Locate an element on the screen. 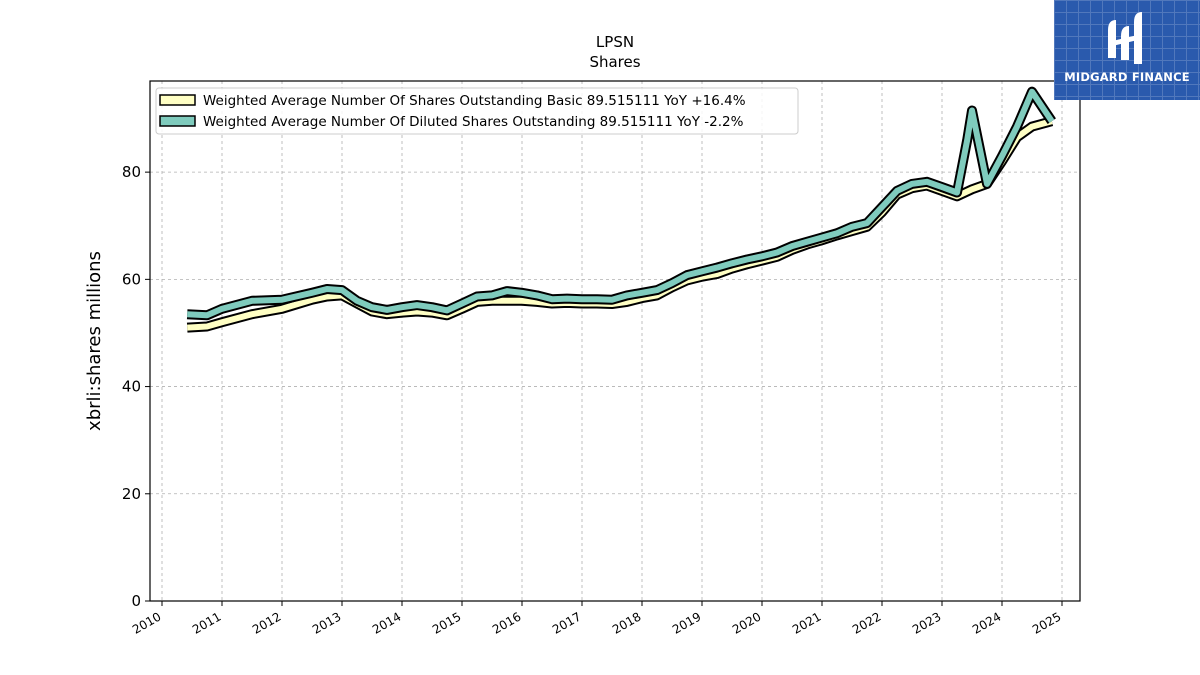 The image size is (1200, 675). x-tick-label: 2011 is located at coordinates (206, 622).